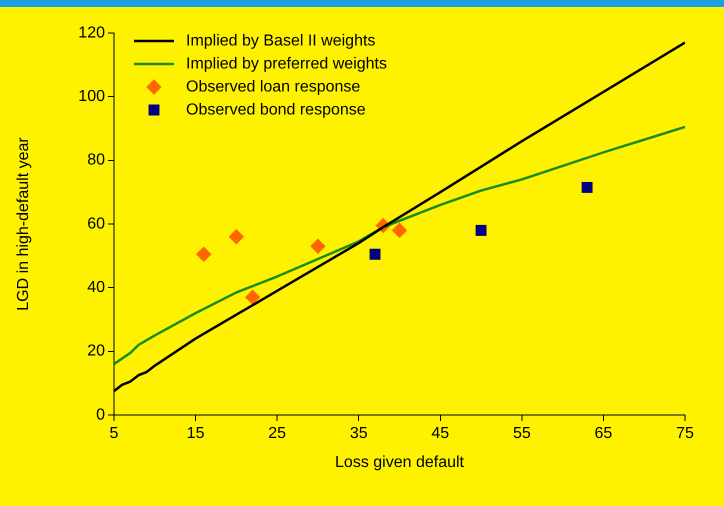 This screenshot has height=506, width=724. Describe the element at coordinates (92, 33) in the screenshot. I see `y-tick-label: 120` at that location.